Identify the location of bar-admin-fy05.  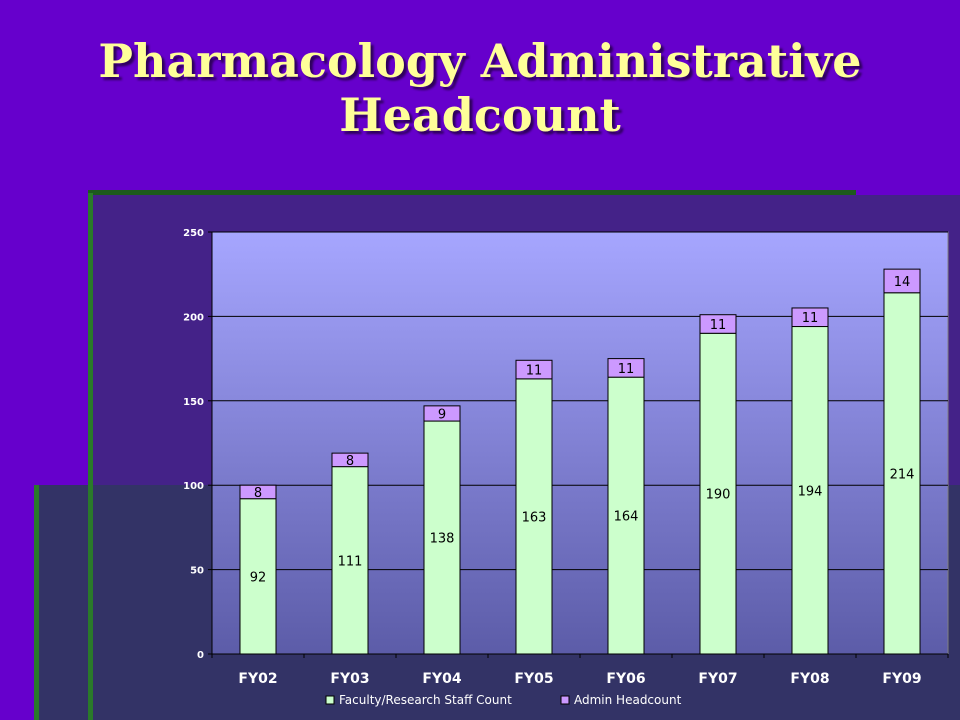
(534, 369).